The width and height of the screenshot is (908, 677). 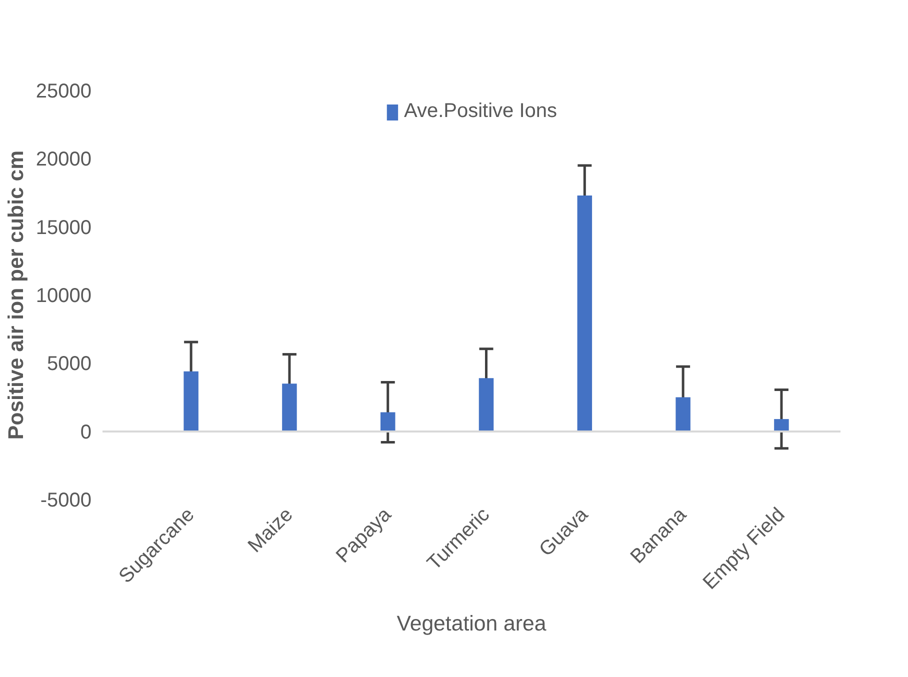 What do you see at coordinates (69, 364) in the screenshot?
I see `y-tick-label: 5000` at bounding box center [69, 364].